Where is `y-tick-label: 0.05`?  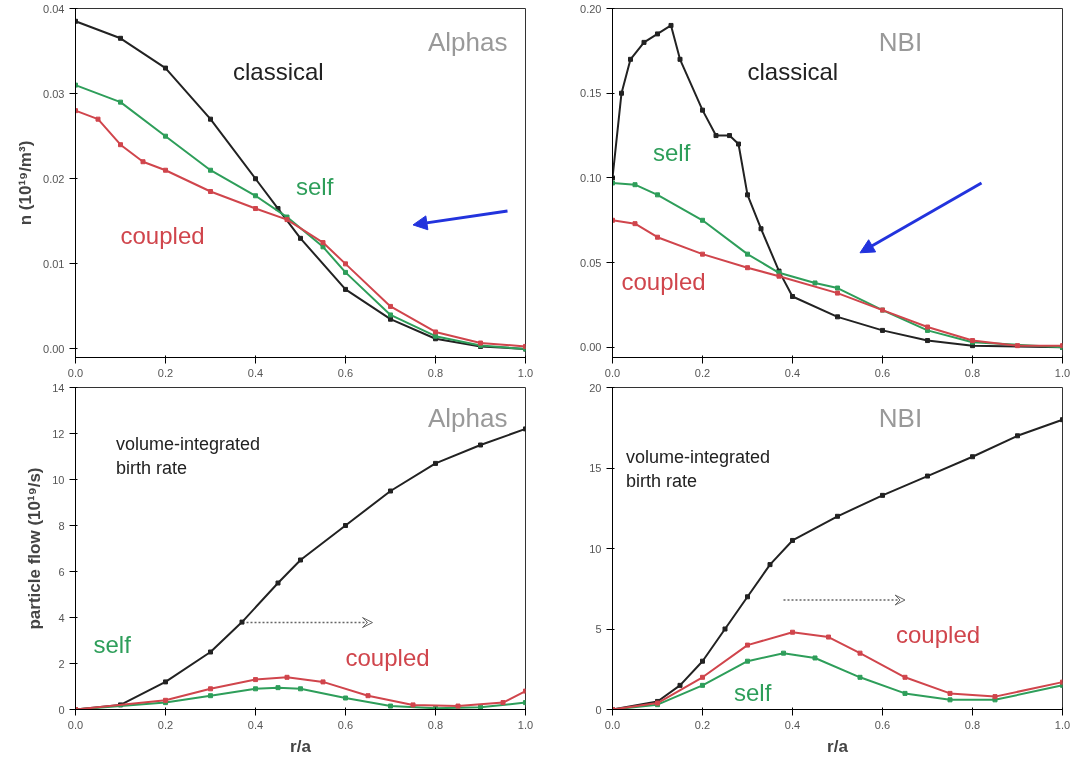 y-tick-label: 0.05 is located at coordinates (591, 262).